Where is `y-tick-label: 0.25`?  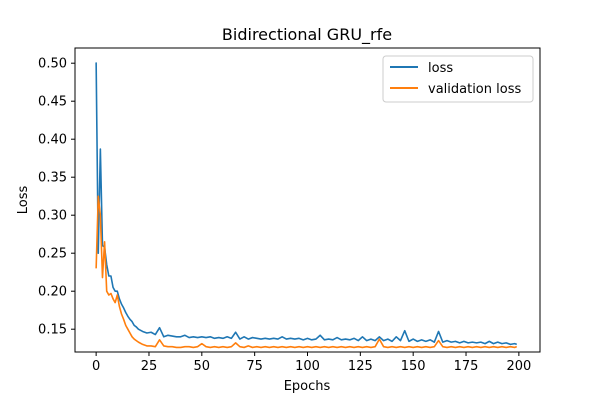
y-tick-label: 0.25 is located at coordinates (52, 254).